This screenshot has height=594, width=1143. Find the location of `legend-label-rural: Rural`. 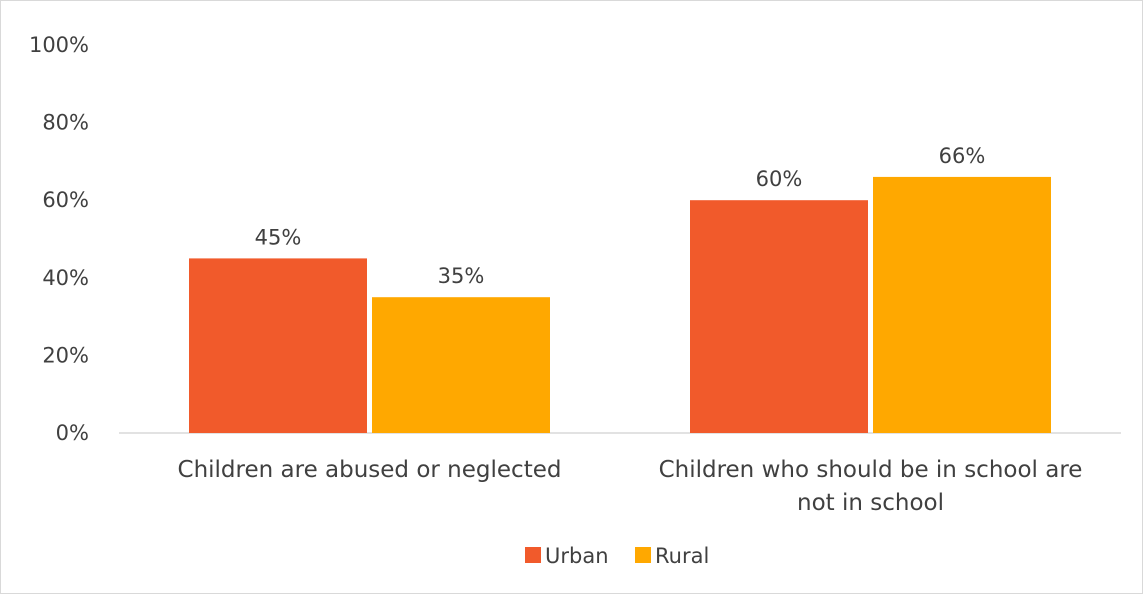

legend-label-rural: Rural is located at coordinates (682, 556).